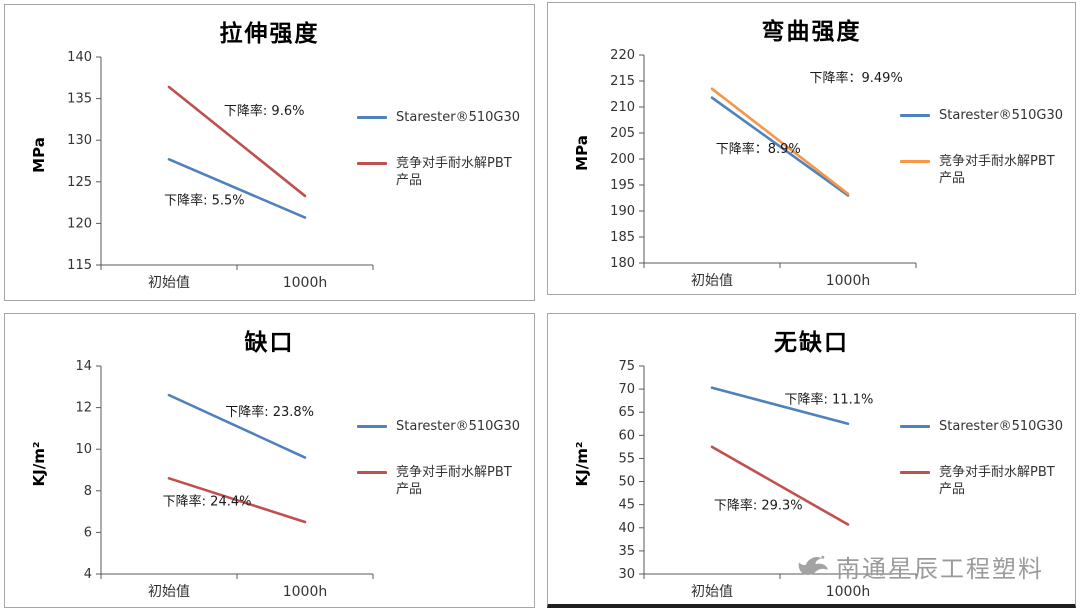 This screenshot has height=614, width=1080. Describe the element at coordinates (626, 528) in the screenshot. I see `y-tick-label: 40` at that location.